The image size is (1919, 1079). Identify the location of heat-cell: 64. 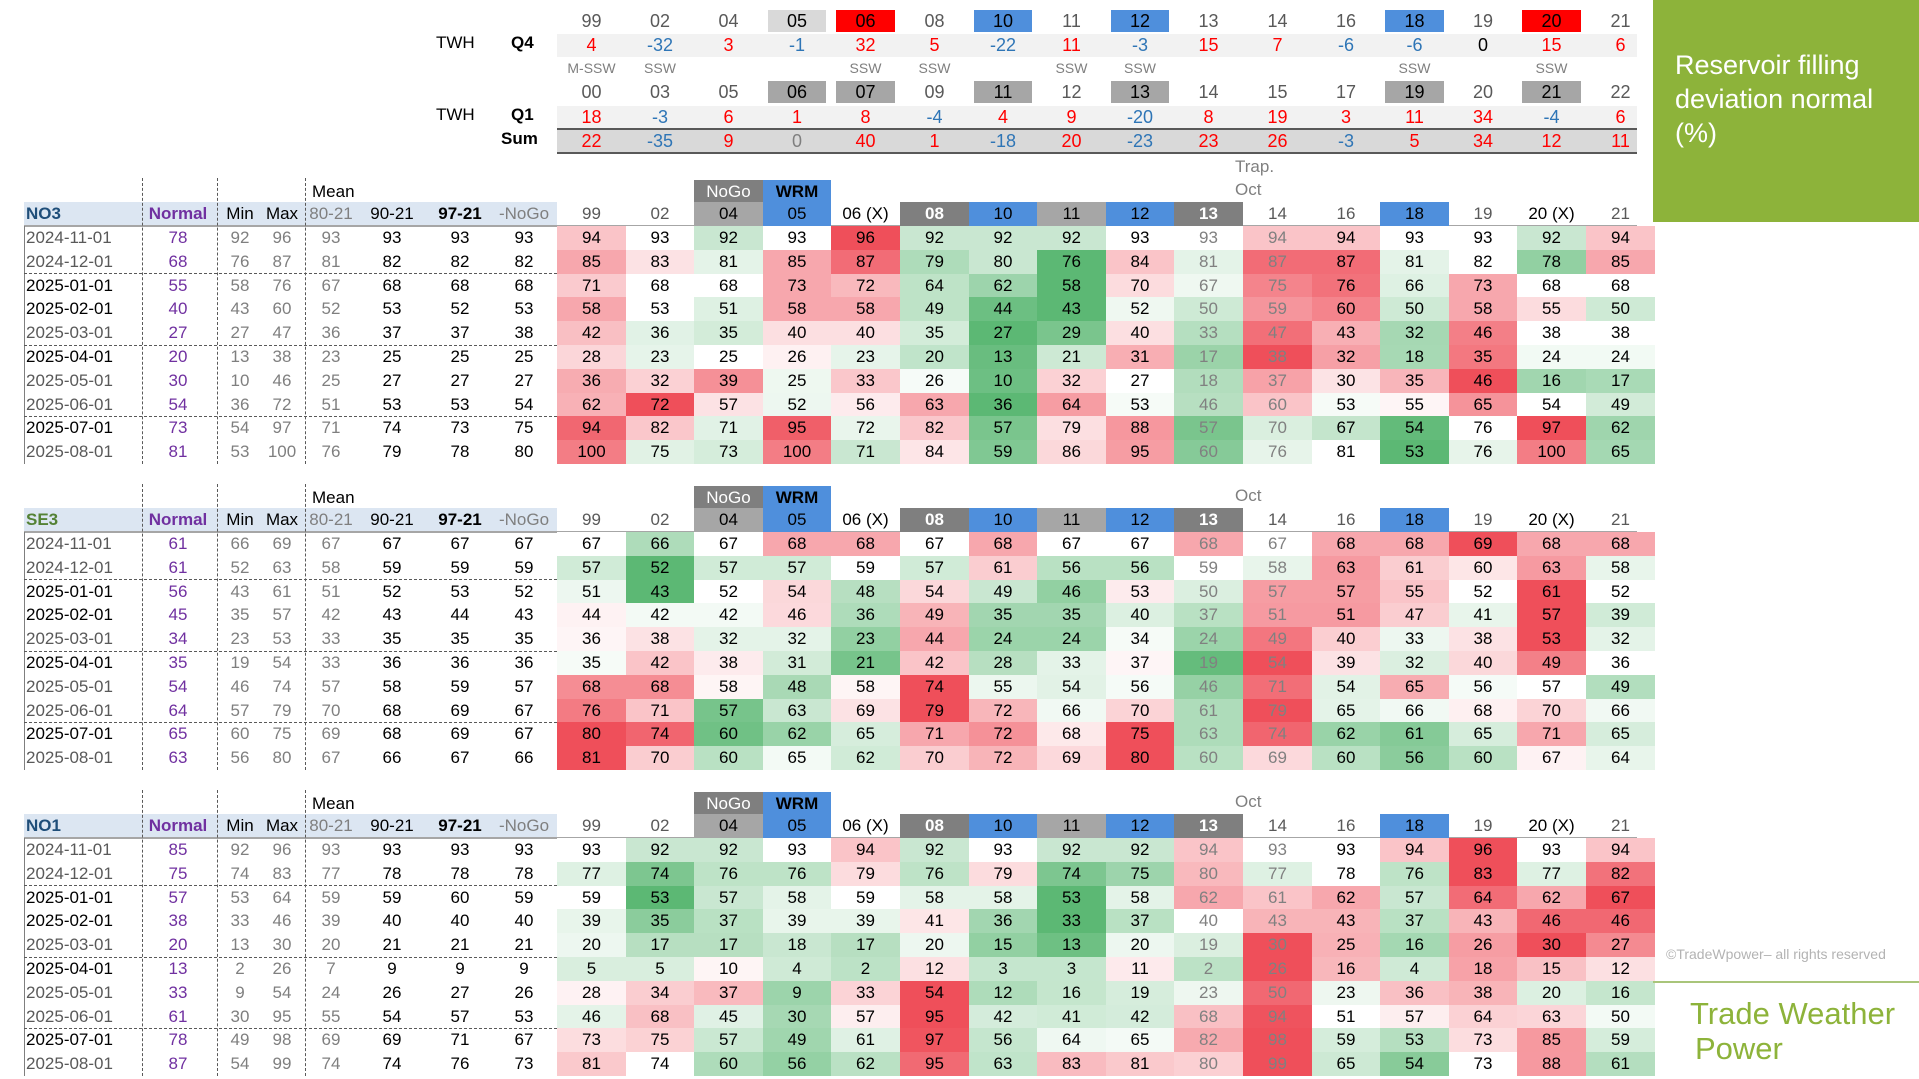
(1620, 758).